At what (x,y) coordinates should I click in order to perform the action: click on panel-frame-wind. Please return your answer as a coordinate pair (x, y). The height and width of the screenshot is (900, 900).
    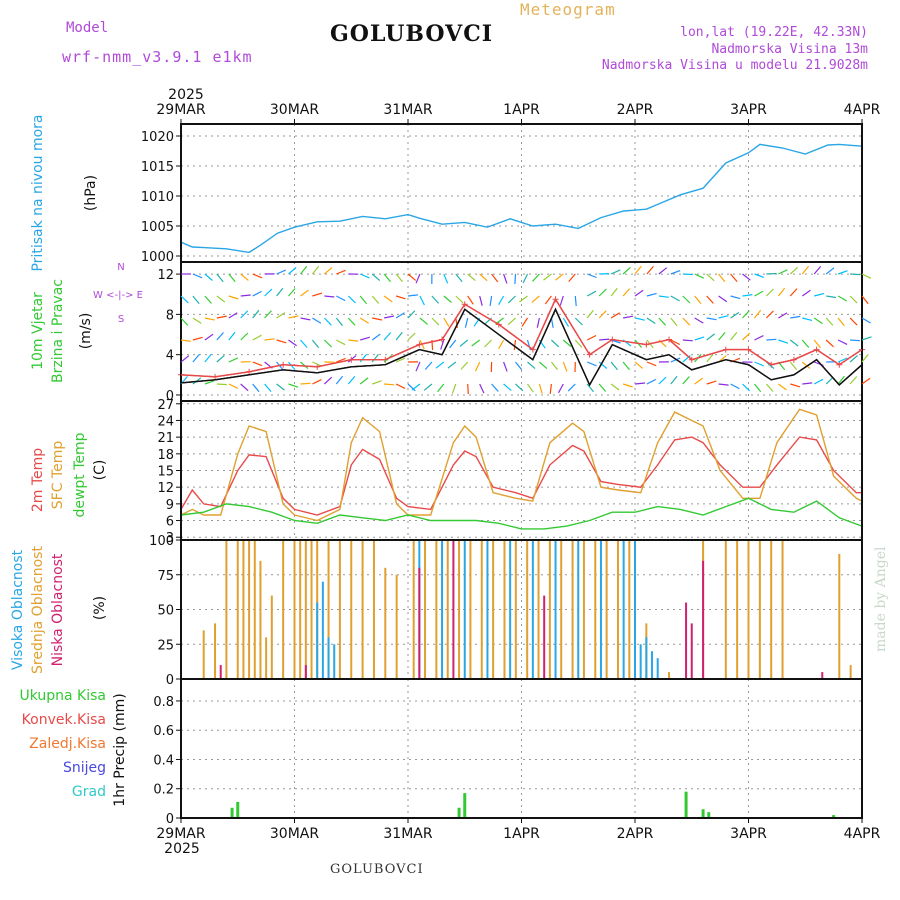
    Looking at the image, I should click on (521, 331).